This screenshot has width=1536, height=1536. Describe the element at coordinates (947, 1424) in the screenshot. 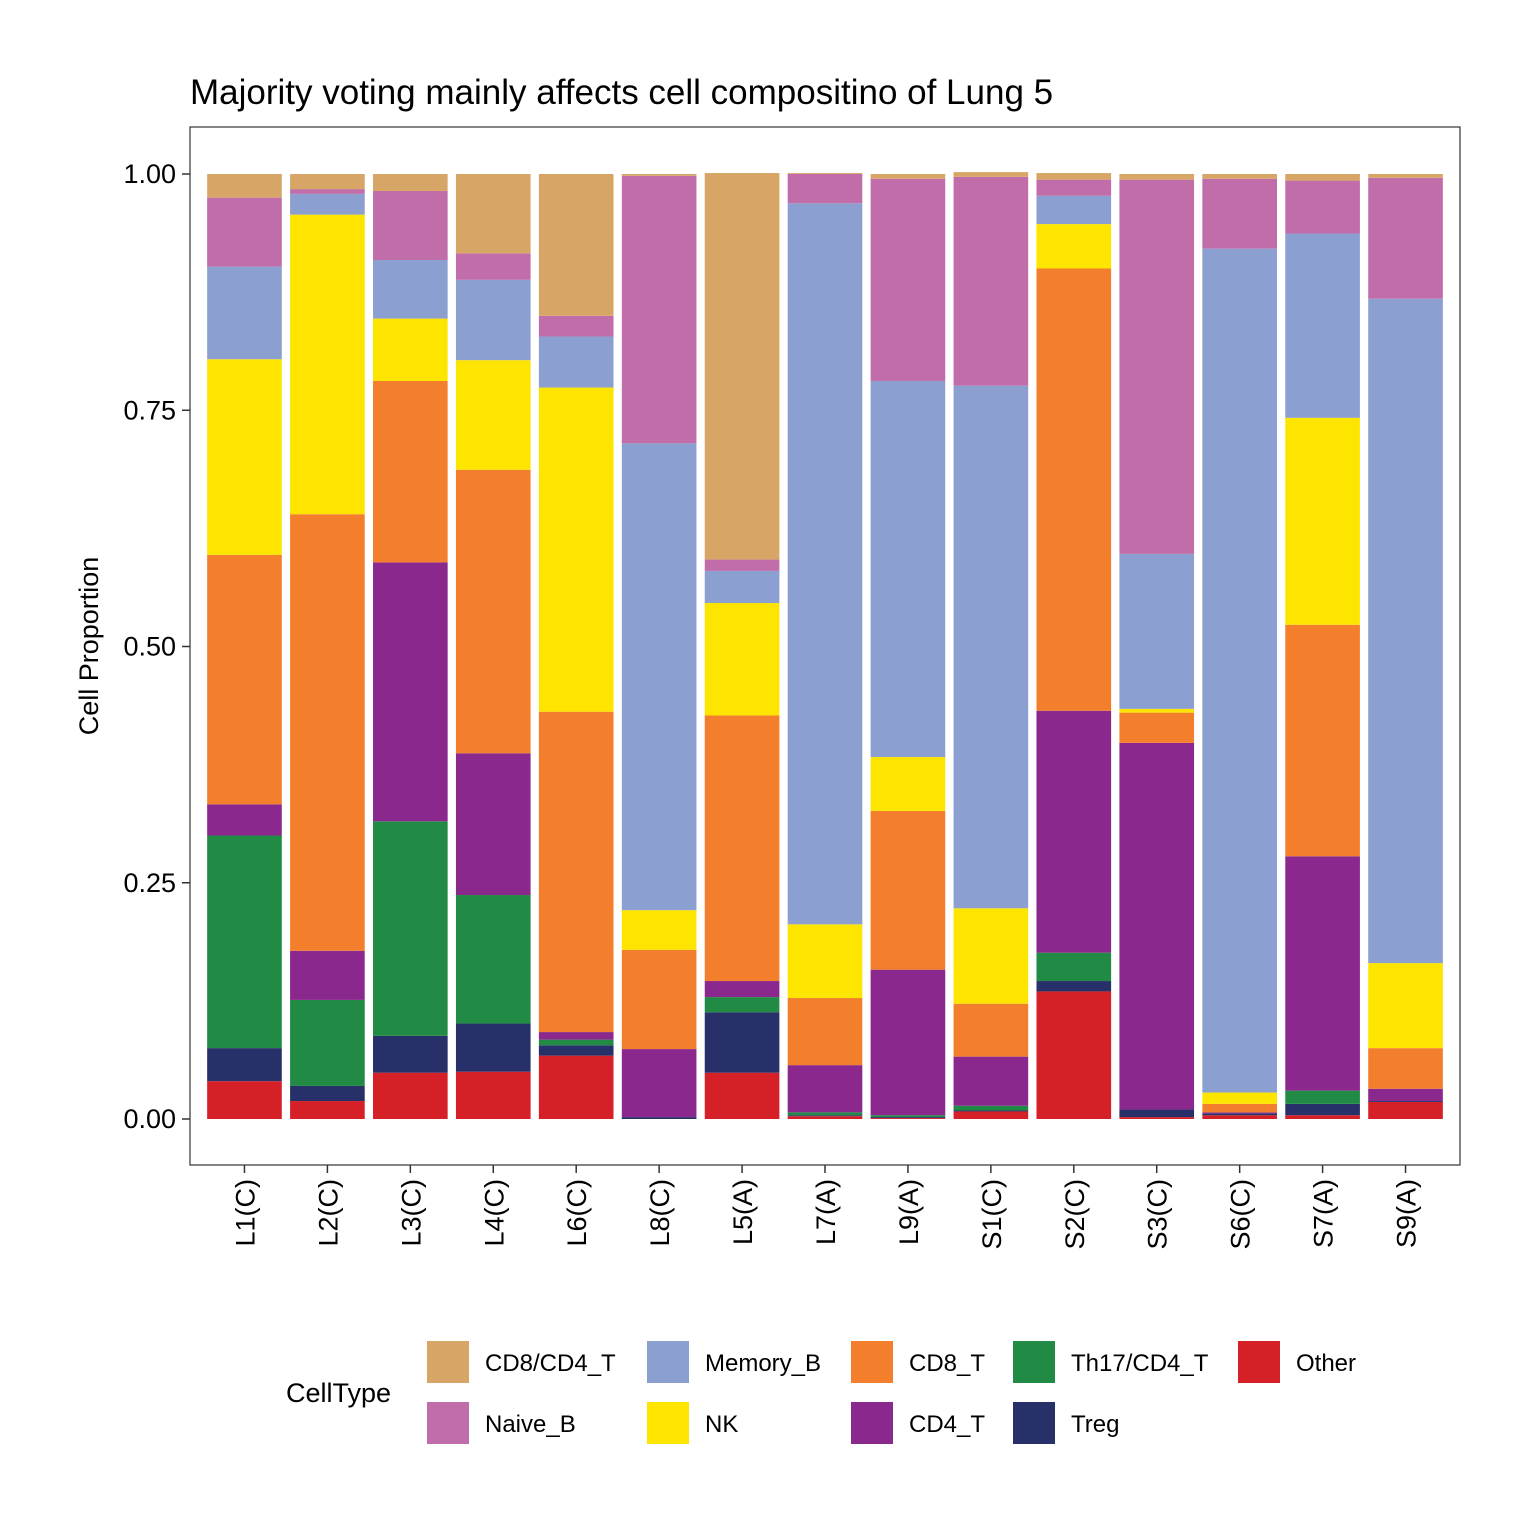

I see `legend-label-cd4-t: CD4_T` at that location.